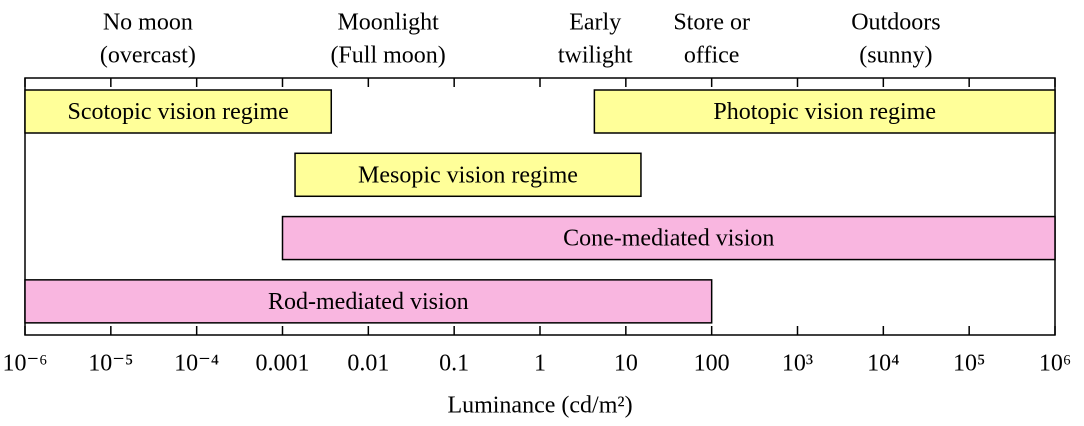 Image resolution: width=1084 pixels, height=426 pixels. What do you see at coordinates (283, 364) in the screenshot?
I see `x-tick-label: 0.001` at bounding box center [283, 364].